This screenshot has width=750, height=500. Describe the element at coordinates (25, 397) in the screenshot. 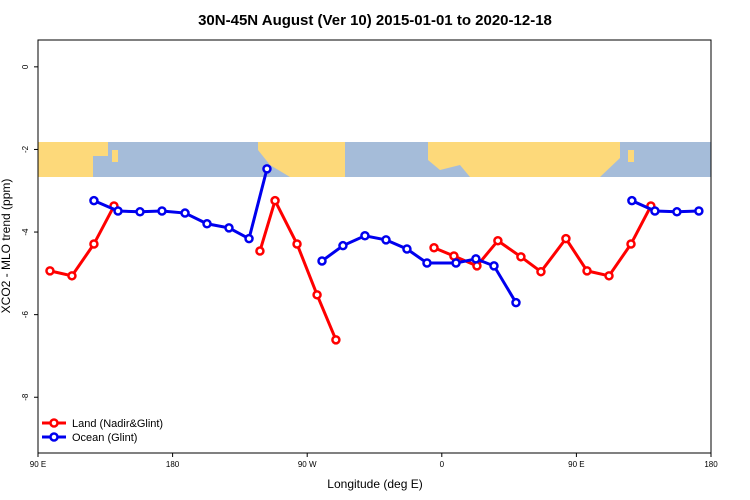

I see `y-tick-label: -8` at that location.